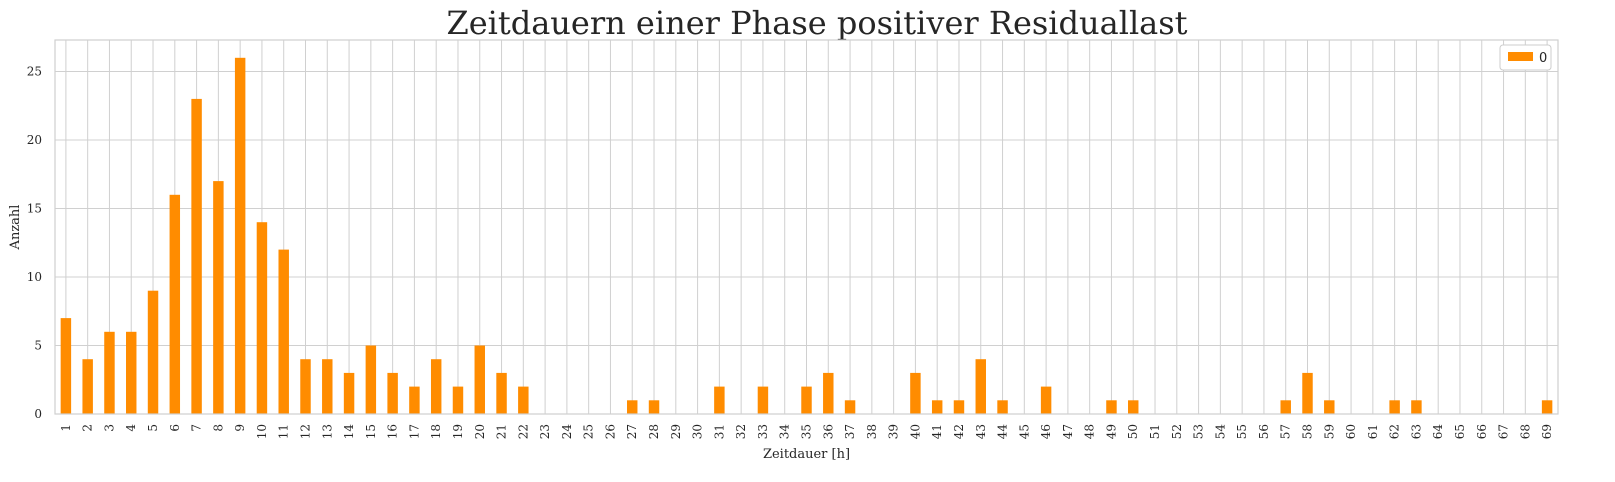 Image resolution: width=1615 pixels, height=482 pixels. What do you see at coordinates (34, 243) in the screenshot?
I see `y-tick-labels: 0 5 10 15 20 25` at bounding box center [34, 243].